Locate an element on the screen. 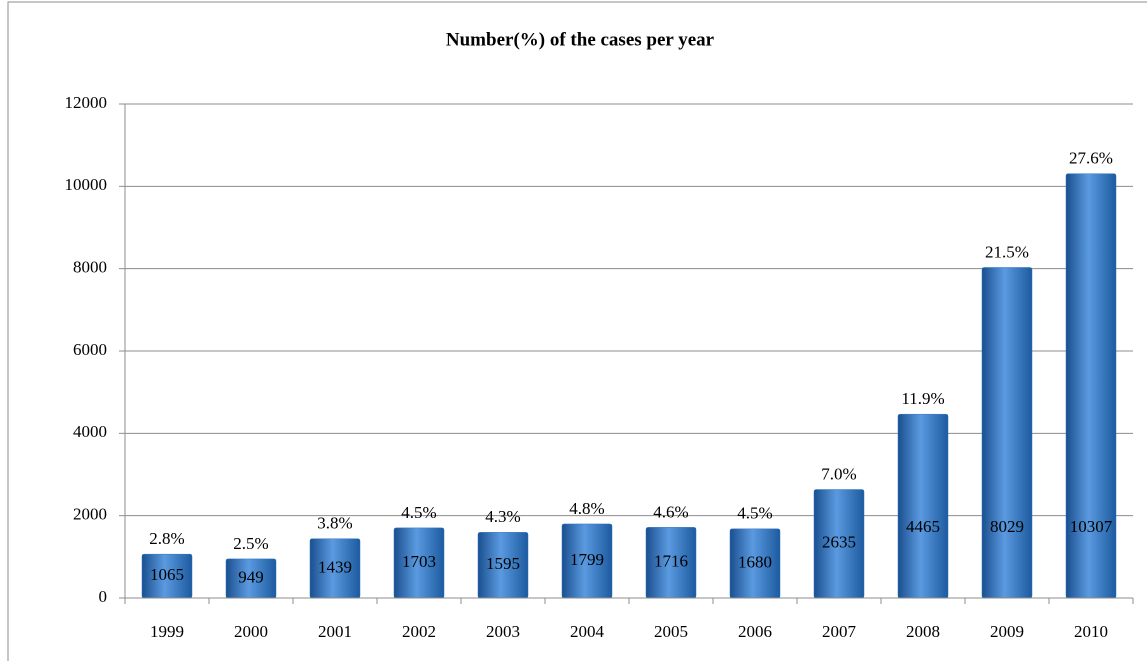  x-tick-label: 2007 is located at coordinates (839, 631).